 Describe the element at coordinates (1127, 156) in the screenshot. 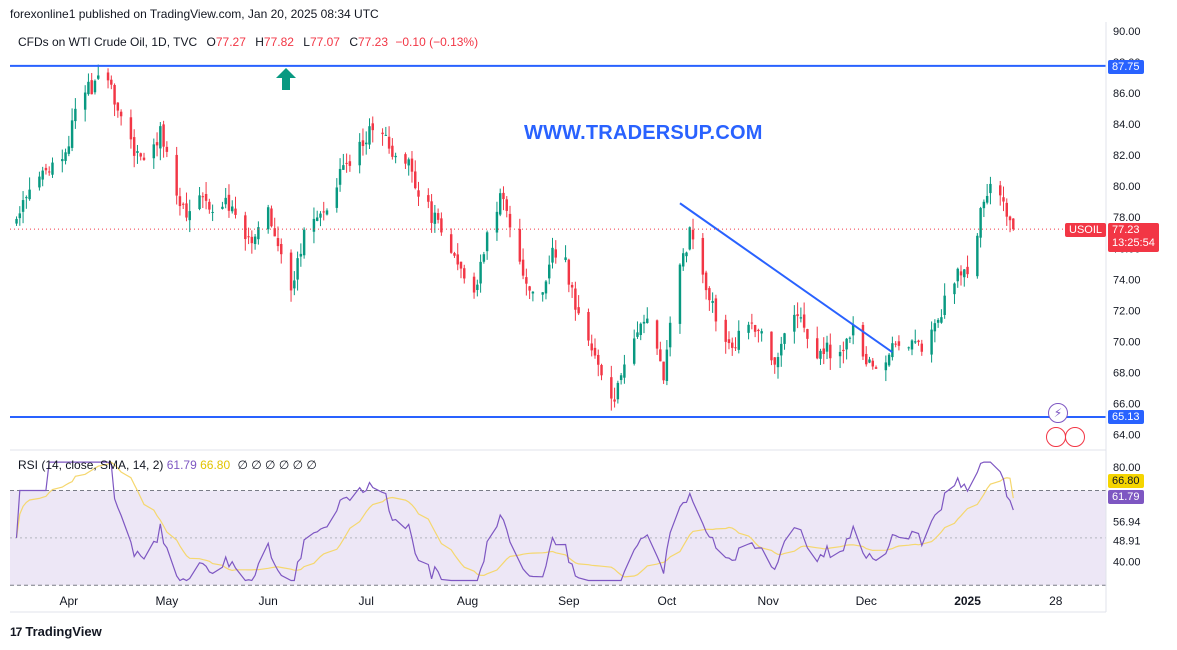

I see `price-tick-label: 82.00` at that location.